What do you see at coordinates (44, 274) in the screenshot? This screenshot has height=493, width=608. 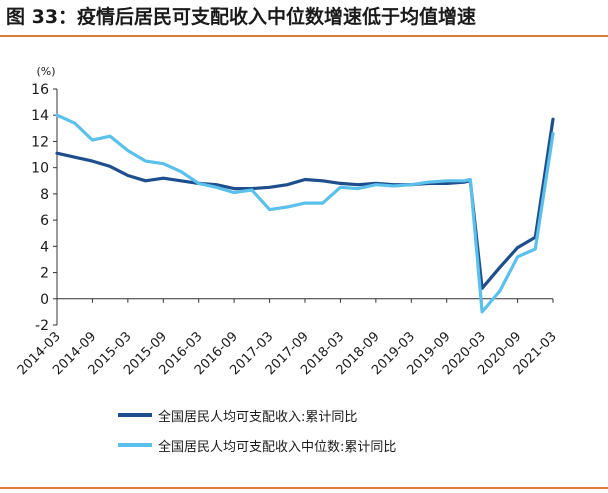 I see `y-tick-label: 2` at bounding box center [44, 274].